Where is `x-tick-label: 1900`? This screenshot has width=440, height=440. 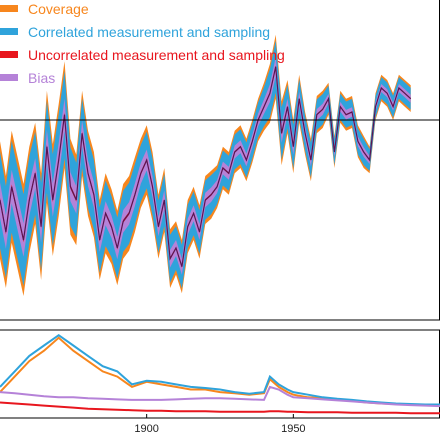
x-tick-label: 1900 is located at coordinates (146, 429).